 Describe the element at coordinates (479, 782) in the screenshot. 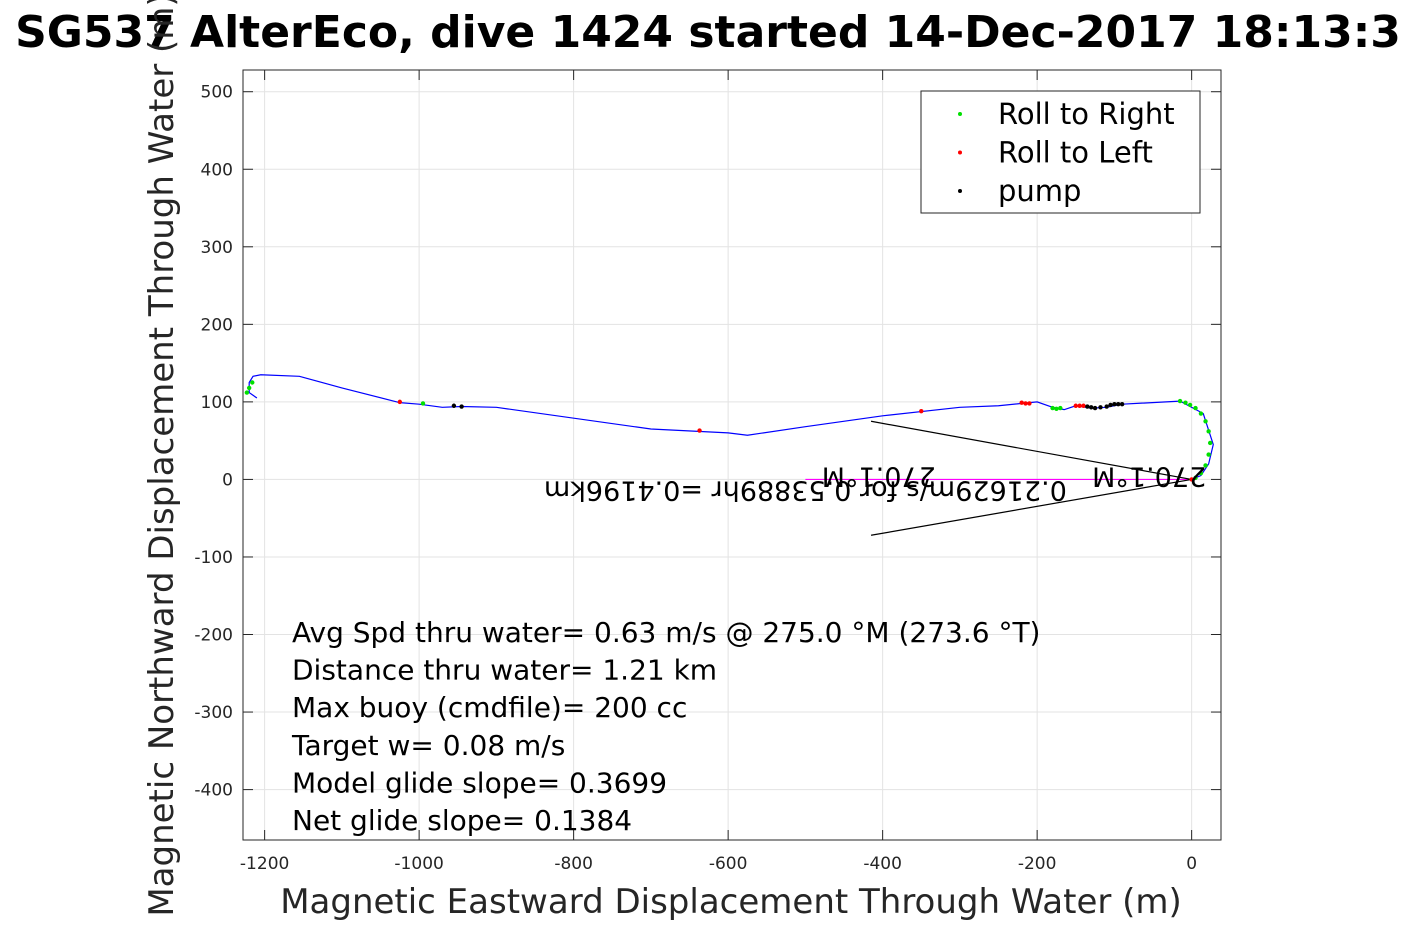

I see `stats-annotation: Model glide slope= 0.3699` at that location.